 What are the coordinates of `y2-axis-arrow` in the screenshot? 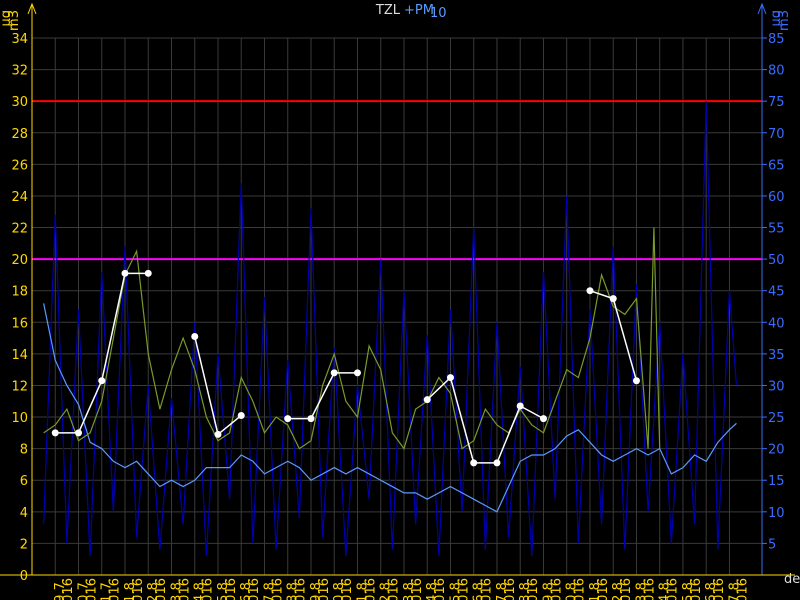 It's located at (762, 8).